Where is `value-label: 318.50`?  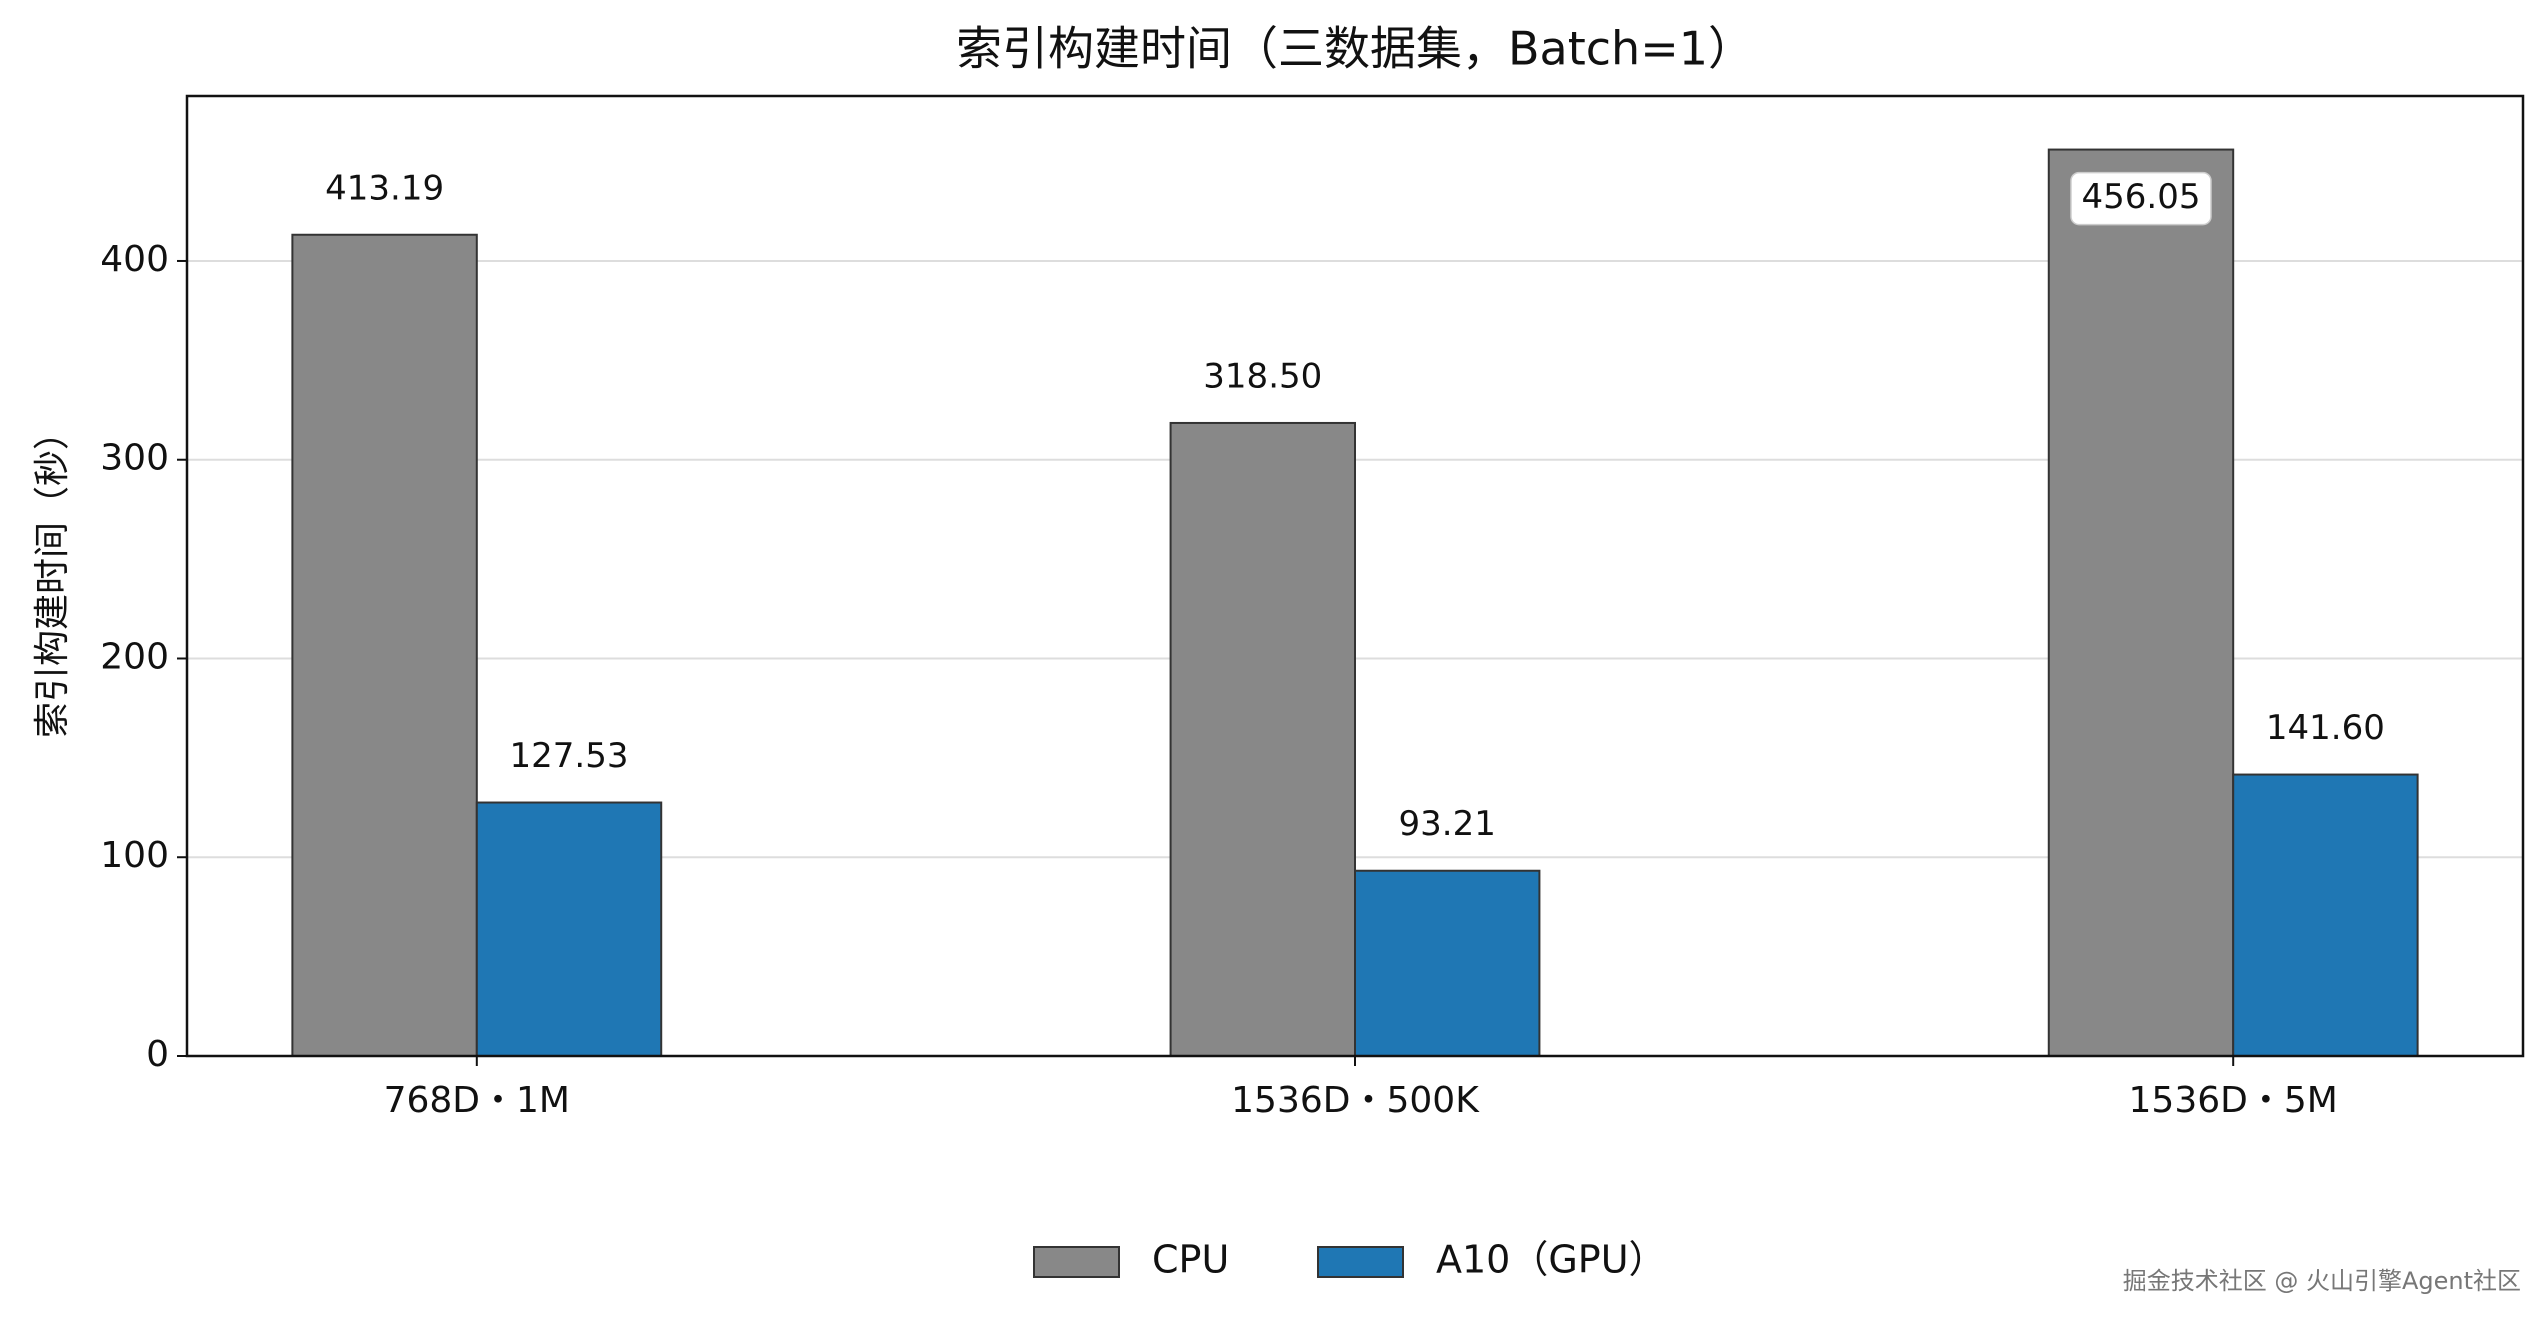 value-label: 318.50 is located at coordinates (1262, 376).